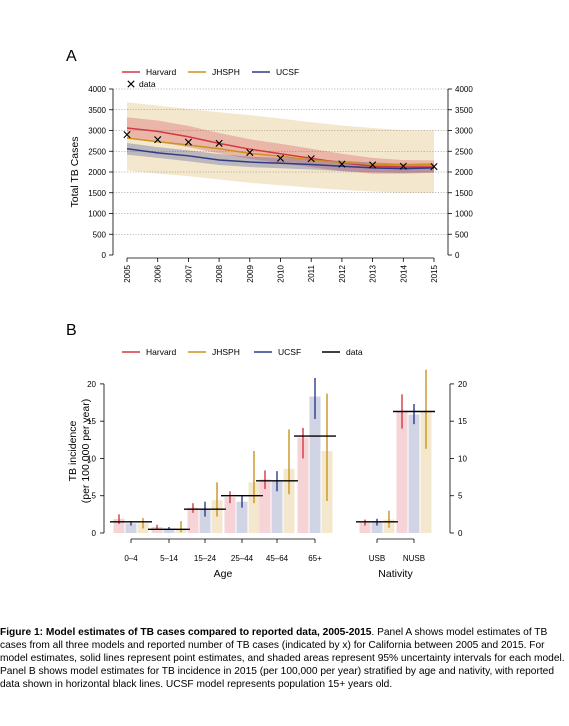 This screenshot has height=726, width=569. Describe the element at coordinates (377, 558) in the screenshot. I see `x-tick-label: USB` at that location.